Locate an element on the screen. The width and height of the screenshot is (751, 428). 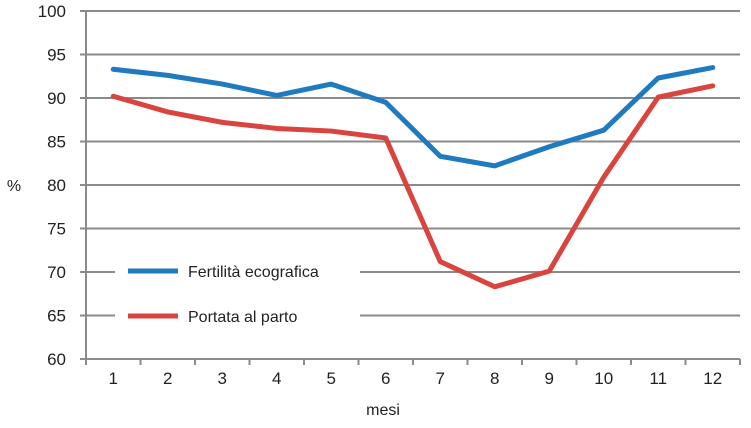
x-tick-label: 9 is located at coordinates (549, 378).